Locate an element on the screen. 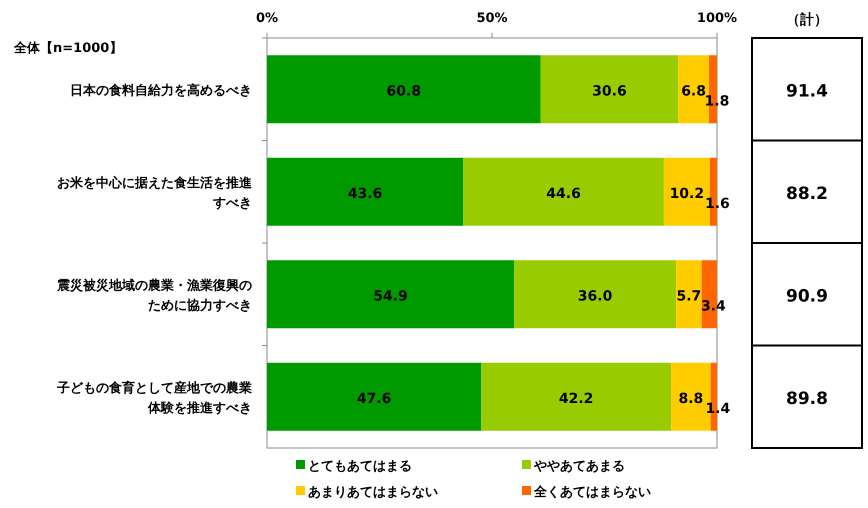  y-tick-label: 震災被災地域の農業・漁業復興のために協力すべき is located at coordinates (154, 295).